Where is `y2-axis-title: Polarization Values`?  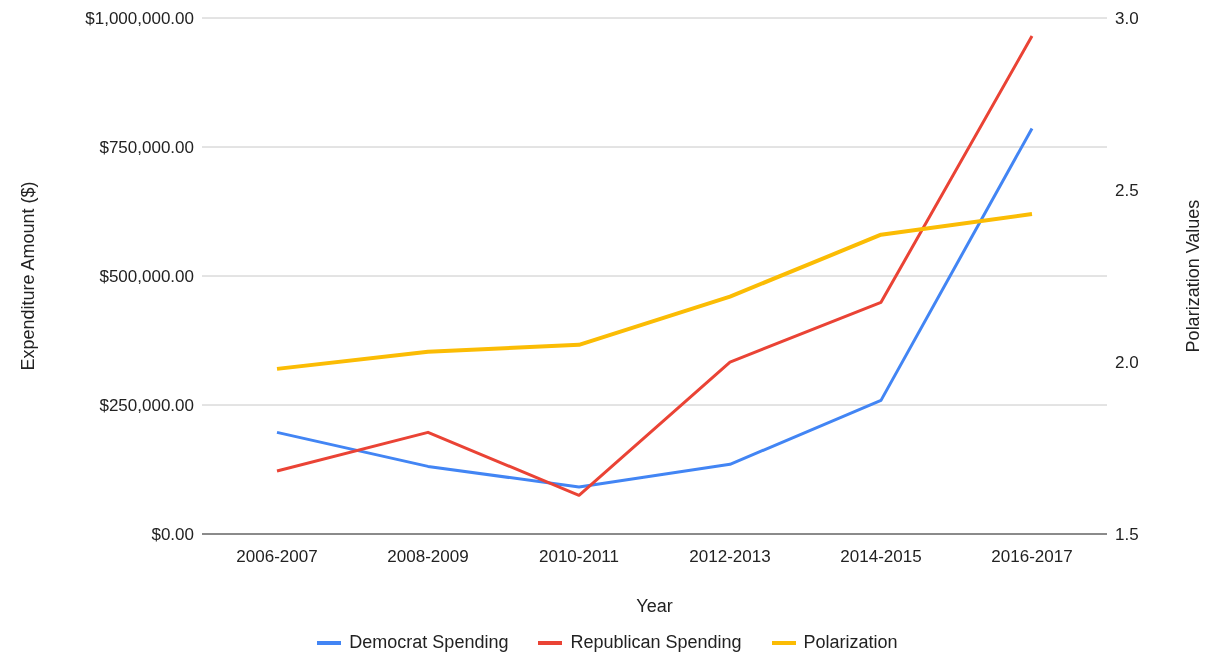 y2-axis-title: Polarization Values is located at coordinates (1193, 276).